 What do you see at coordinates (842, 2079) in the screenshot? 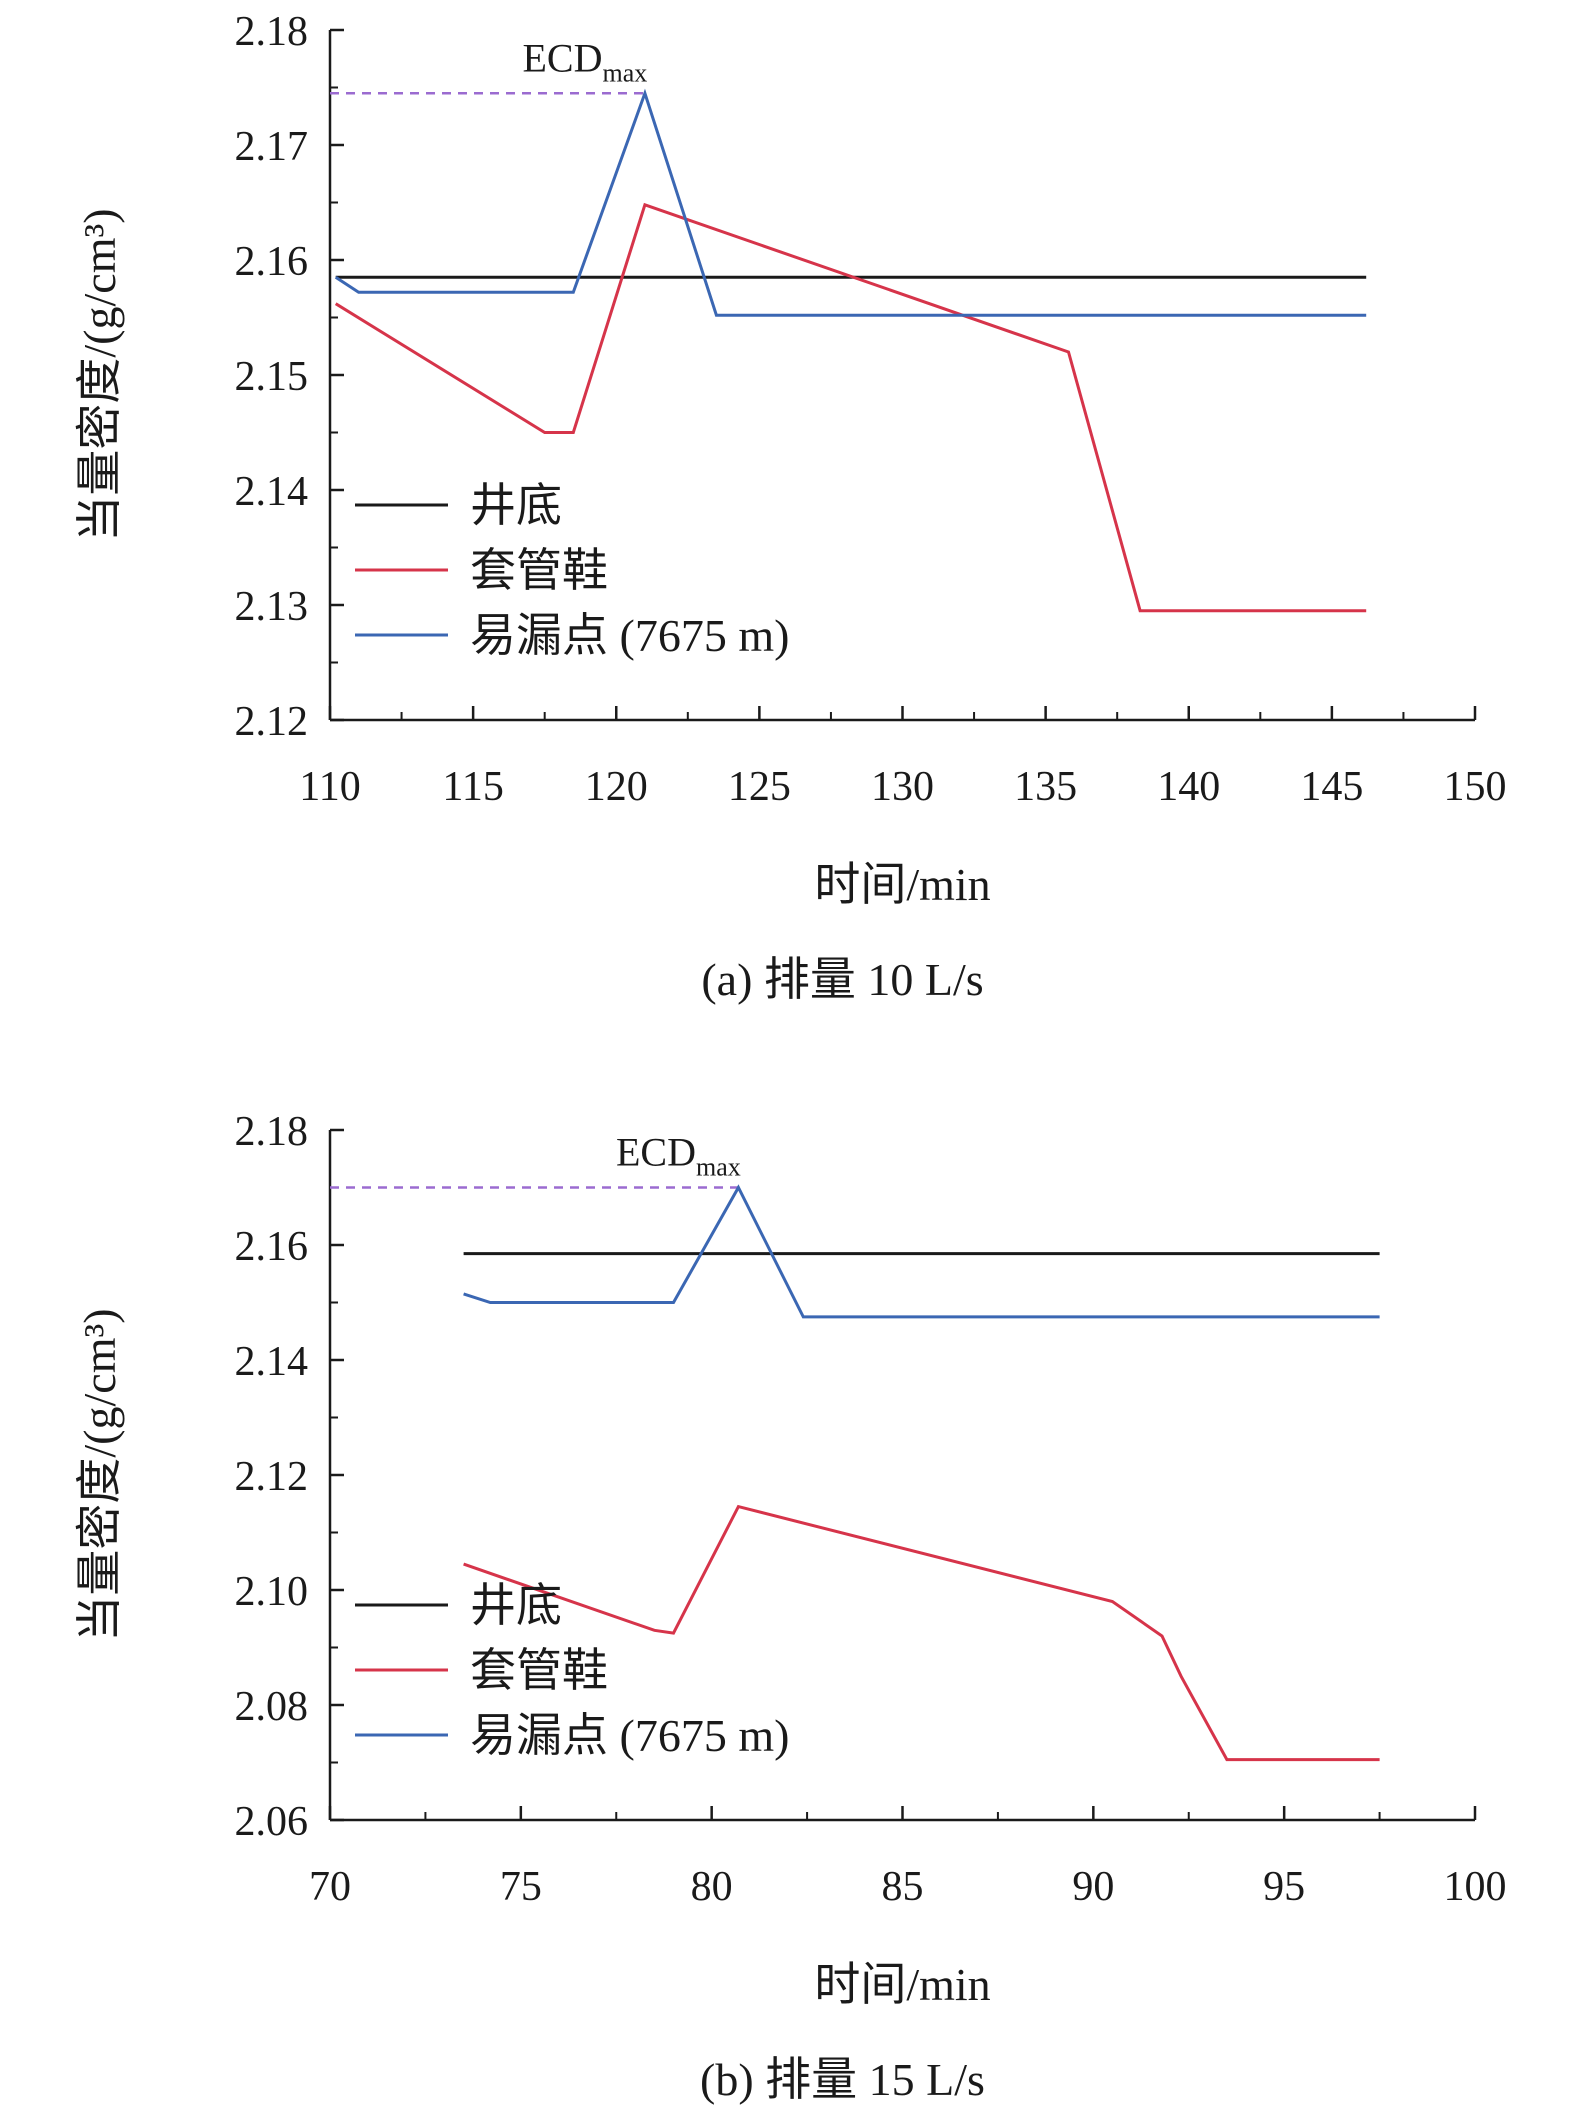
I see `figure-caption: (b) 排量 15 L/s` at bounding box center [842, 2079].